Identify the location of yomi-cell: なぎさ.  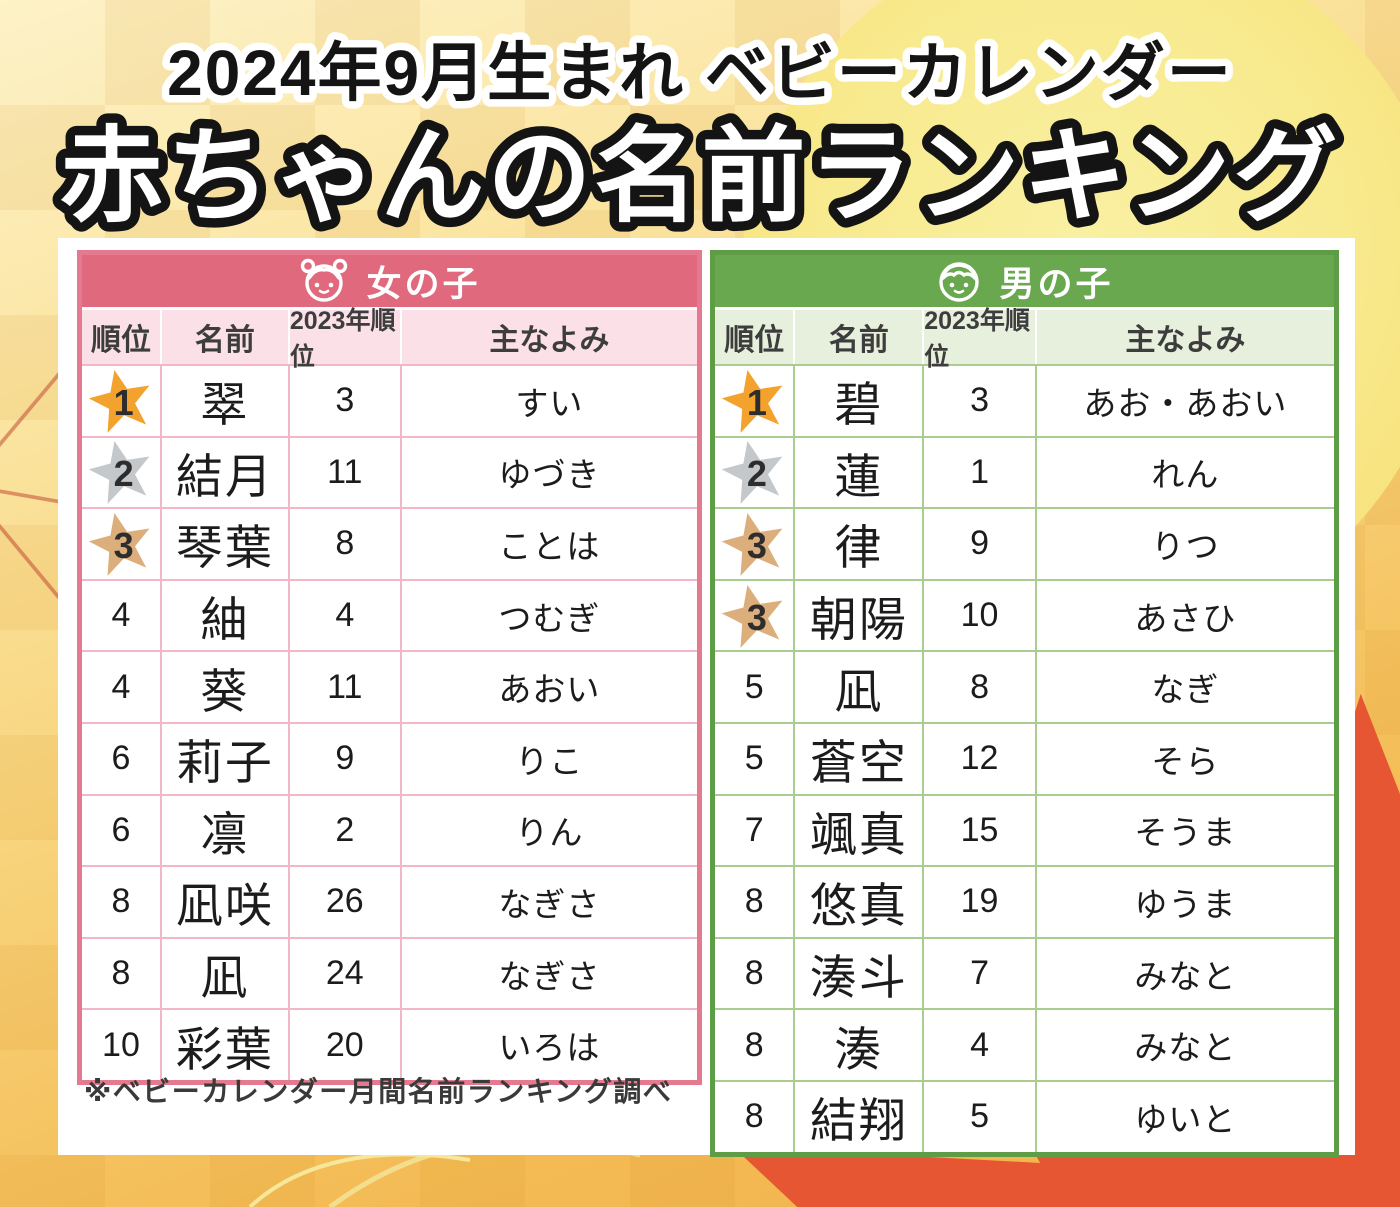
(549, 976).